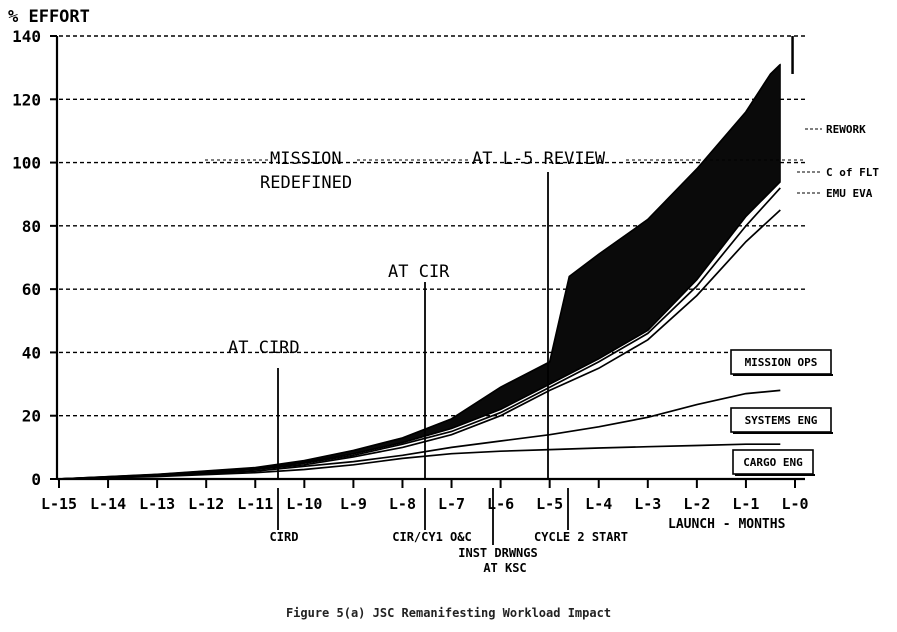 This screenshot has width=897, height=632. Describe the element at coordinates (581, 537) in the screenshot. I see `milestone-label: CYCLE 2 START` at that location.